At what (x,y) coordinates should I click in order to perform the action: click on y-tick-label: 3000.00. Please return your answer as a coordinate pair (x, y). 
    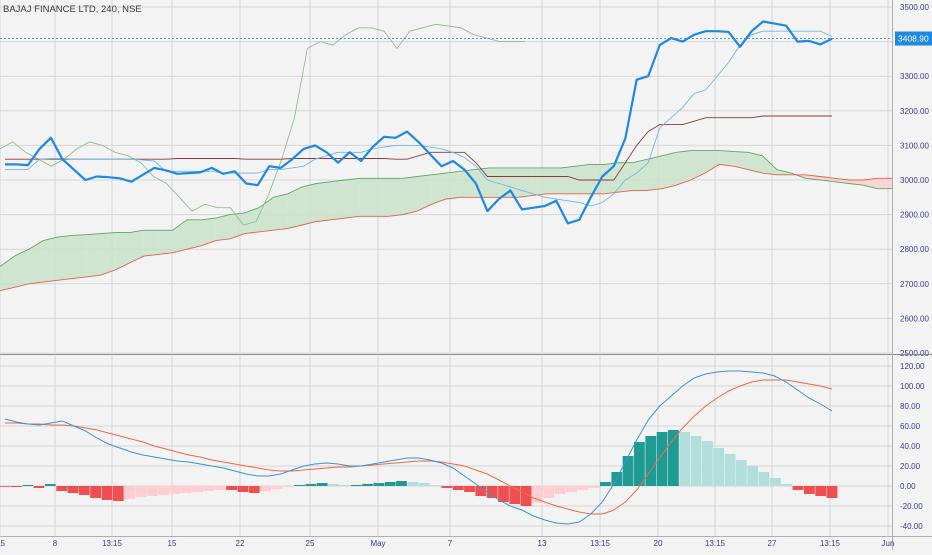
    Looking at the image, I should click on (914, 180).